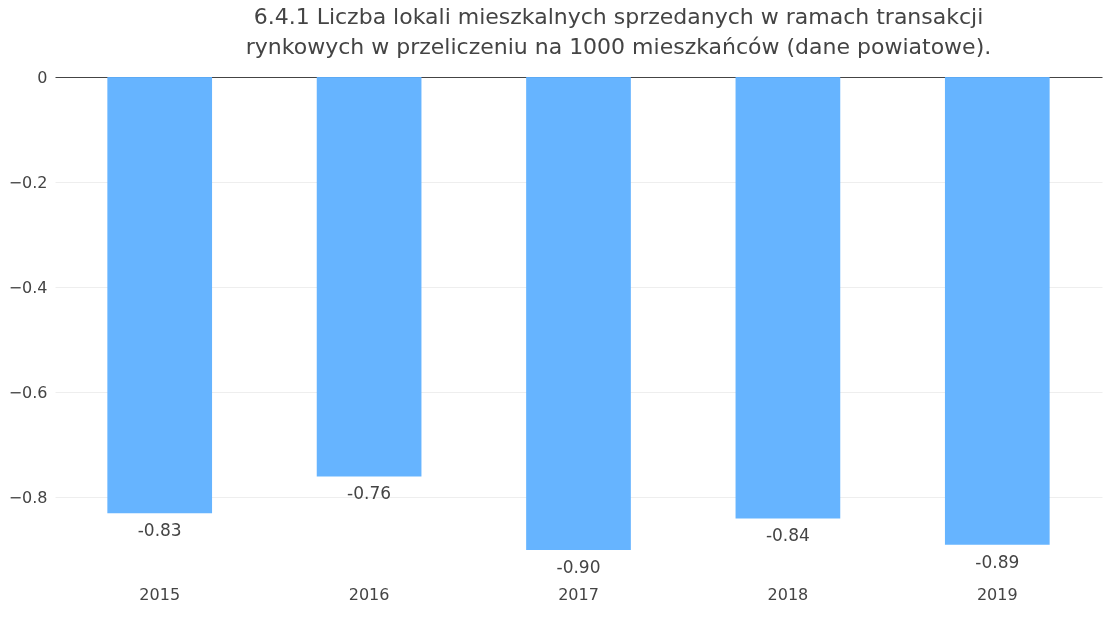 The height and width of the screenshot is (619, 1117). I want to click on y-tick-label: −0.6, so click(28, 392).